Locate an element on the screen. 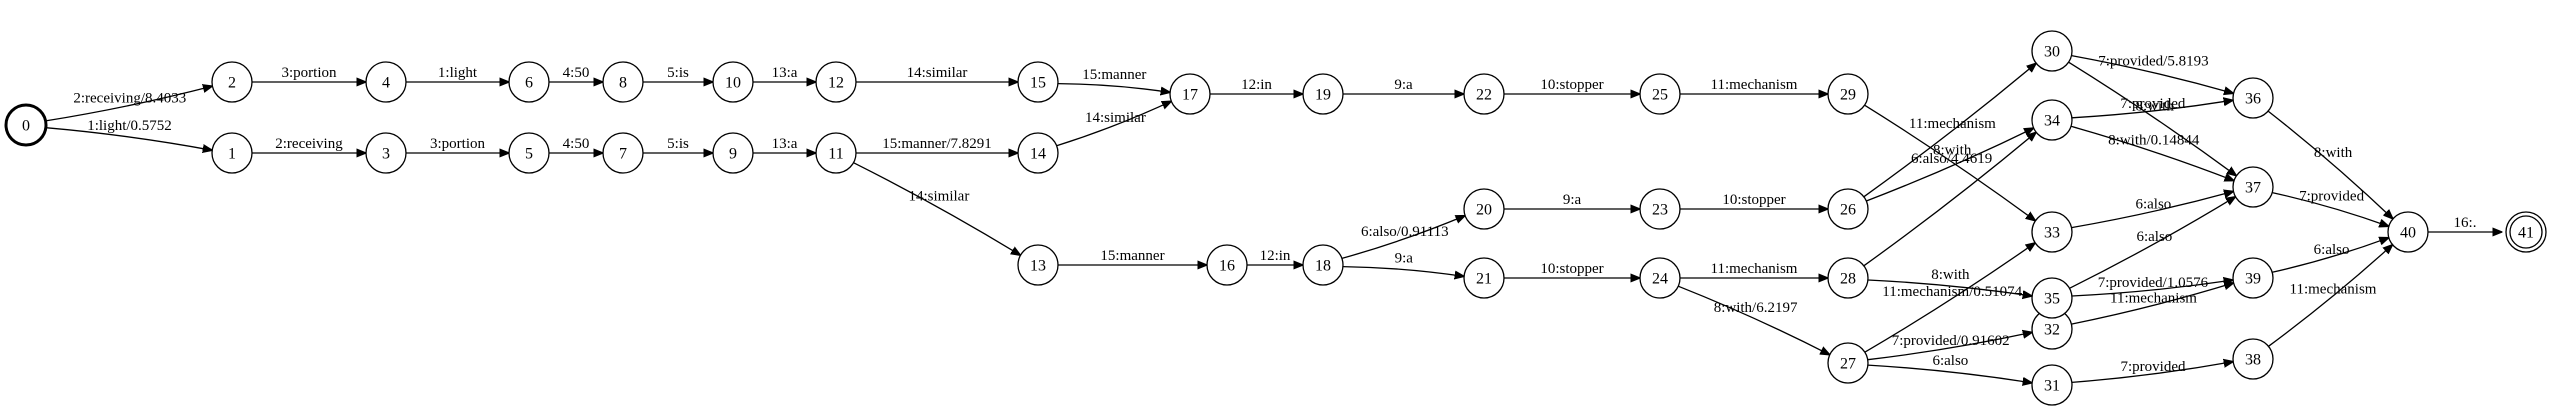  node-label: 38 is located at coordinates (2253, 360).